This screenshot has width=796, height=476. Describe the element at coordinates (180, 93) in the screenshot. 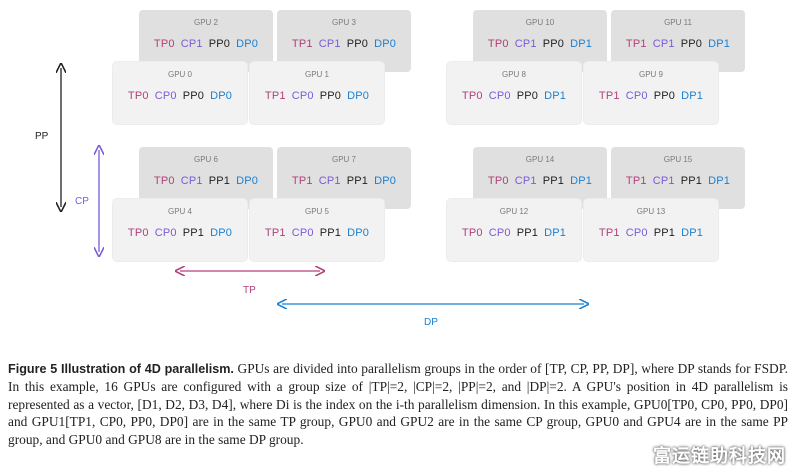

I see `gpu-card-0: GPU 0 TP0 CP0 PP0 DP0` at that location.